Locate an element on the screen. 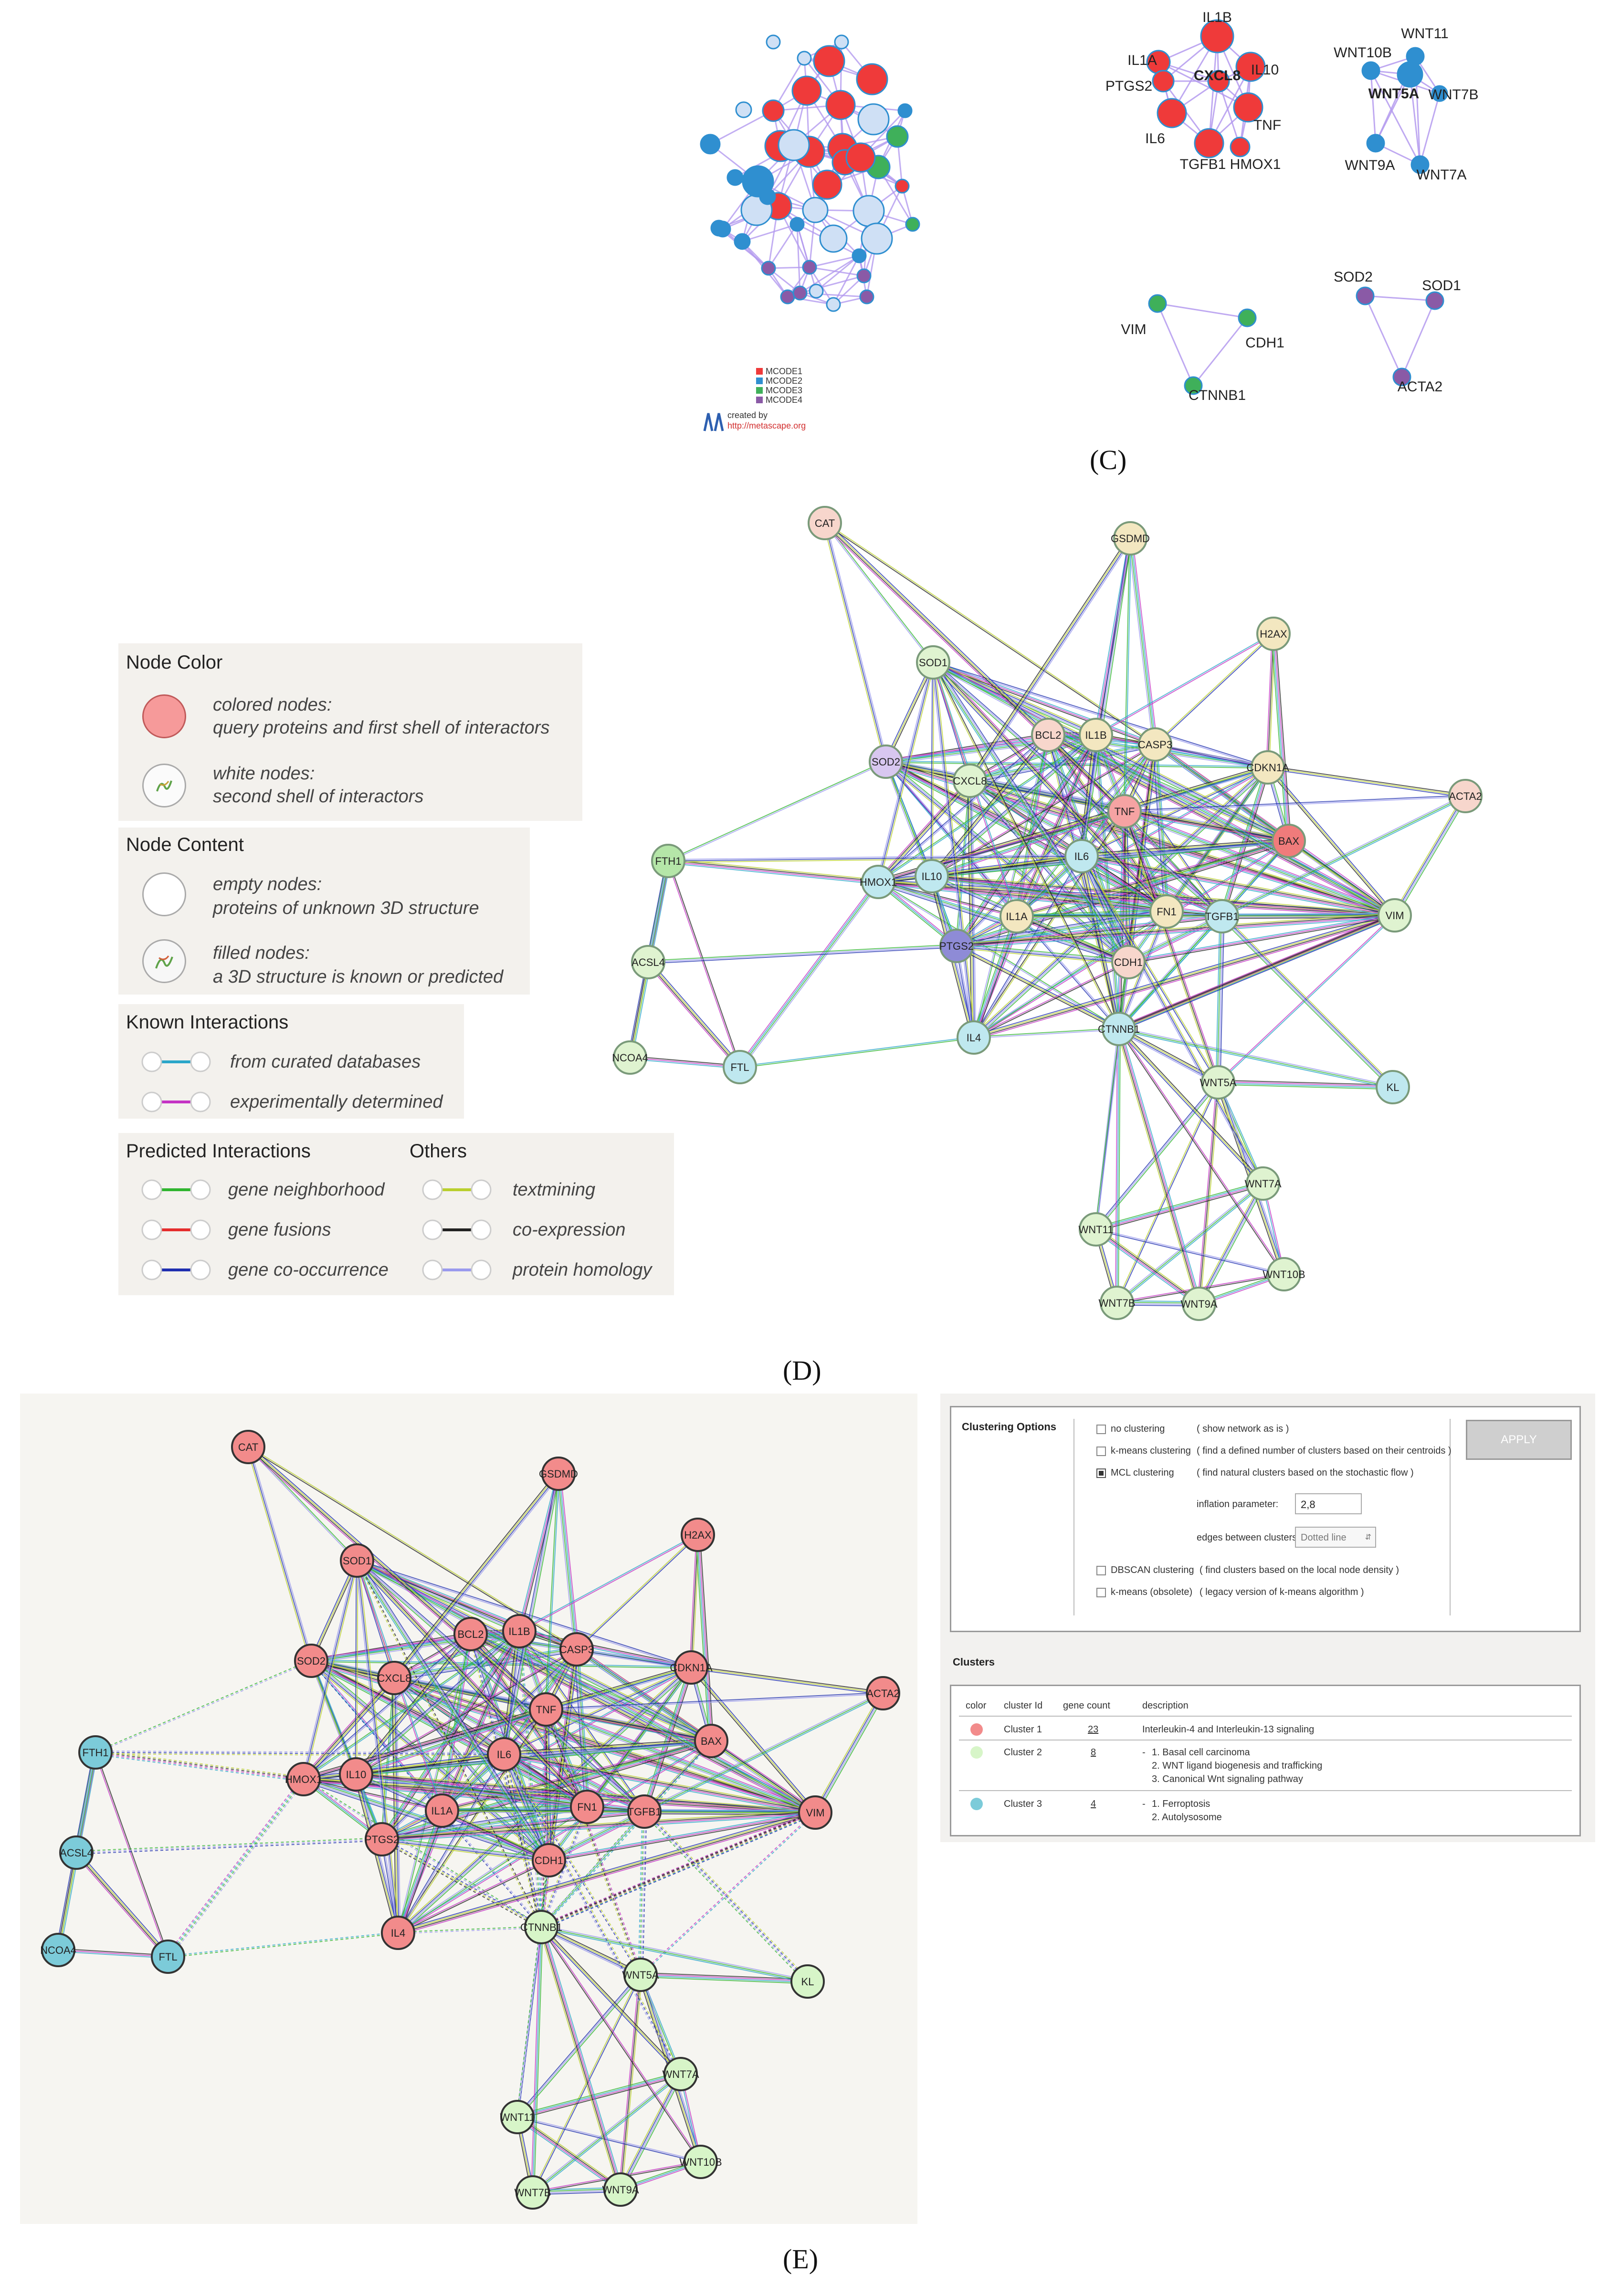 This screenshot has height=2296, width=1610. panel-d-node: ACSL4 is located at coordinates (648, 962).